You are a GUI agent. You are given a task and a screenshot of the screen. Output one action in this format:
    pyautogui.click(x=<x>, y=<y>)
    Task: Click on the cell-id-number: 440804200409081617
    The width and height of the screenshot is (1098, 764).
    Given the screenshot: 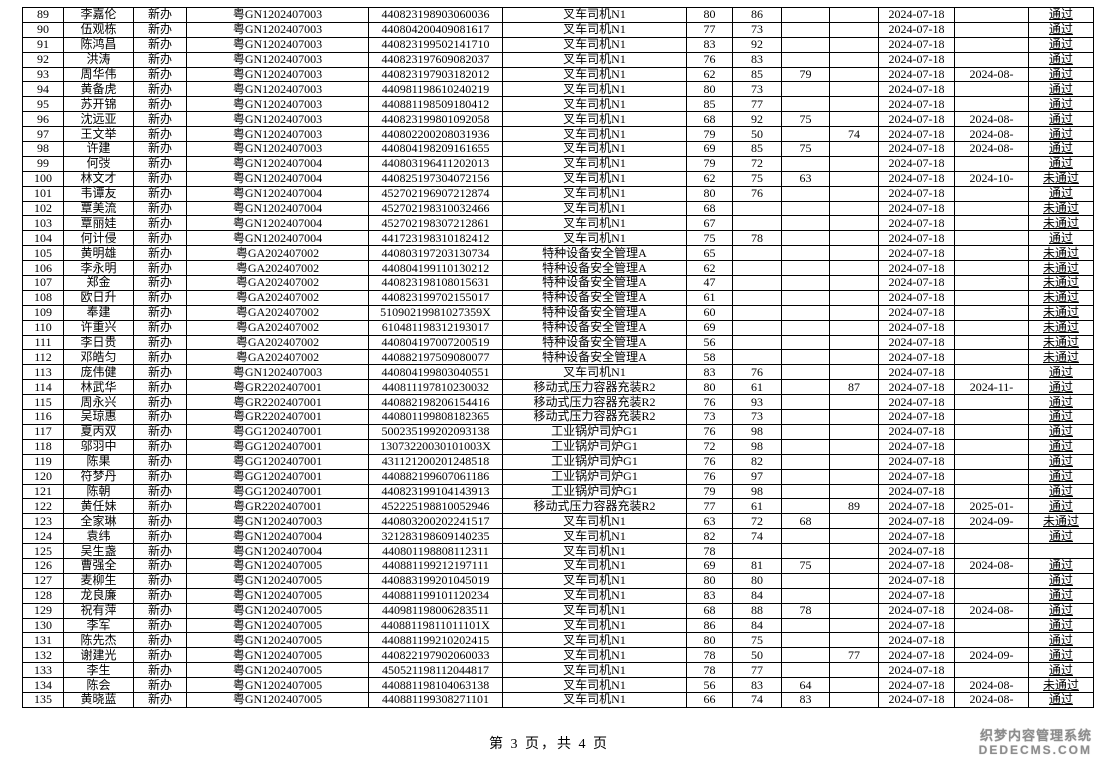 What is the action you would take?
    pyautogui.click(x=435, y=29)
    